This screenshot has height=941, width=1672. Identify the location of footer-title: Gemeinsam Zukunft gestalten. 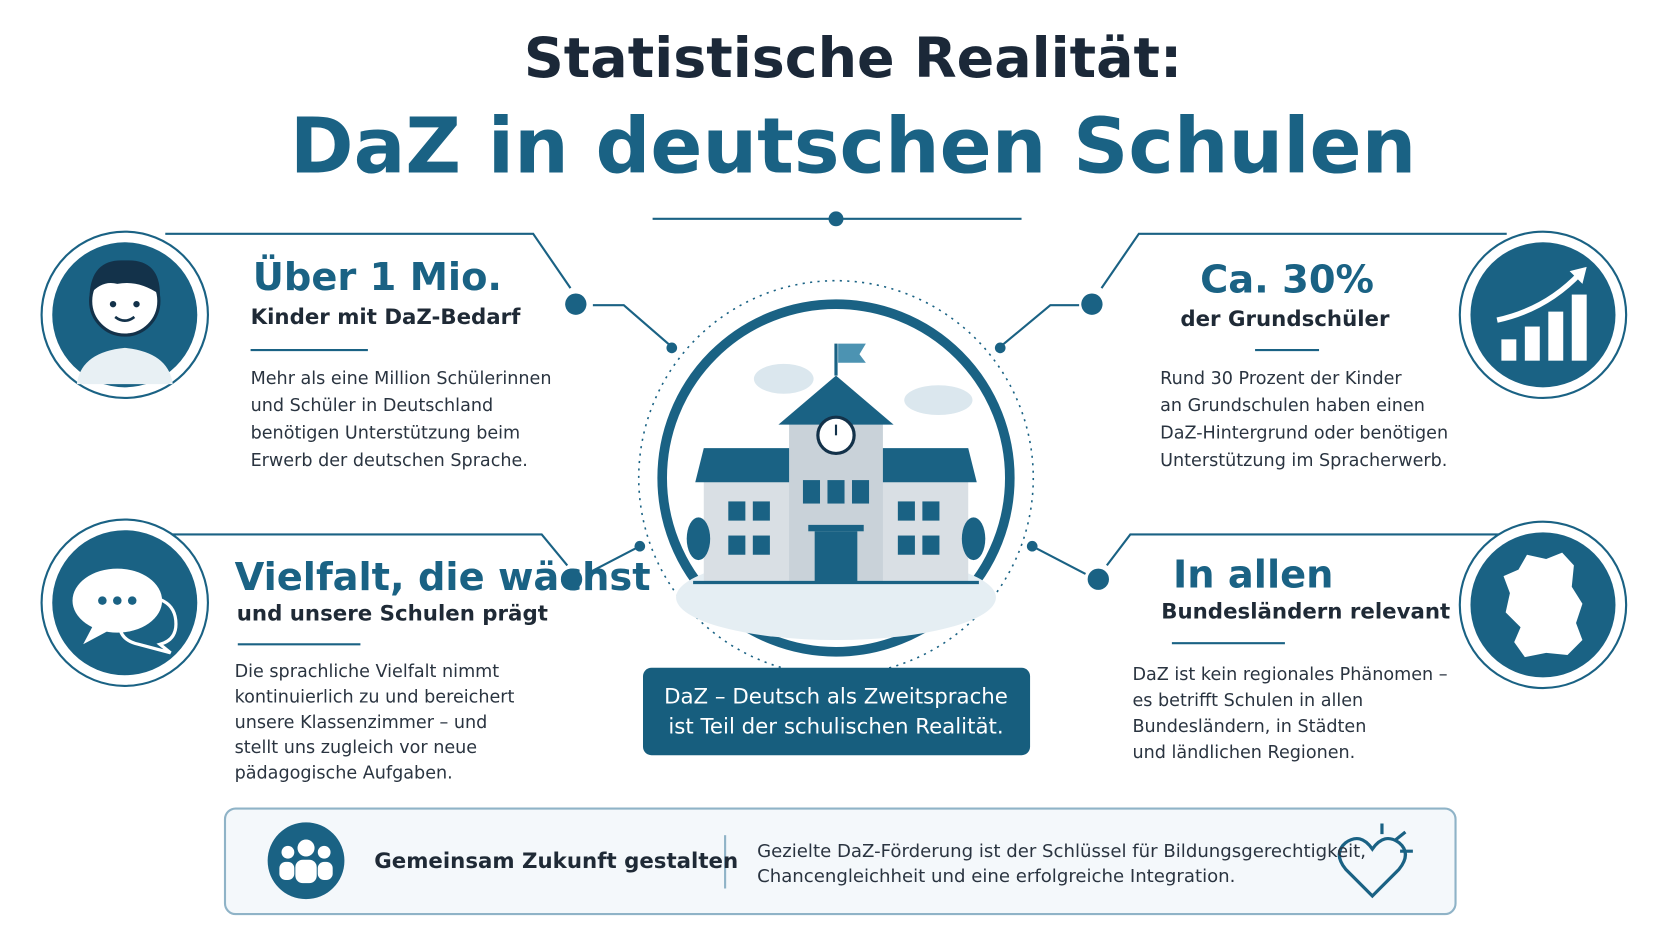
(556, 861).